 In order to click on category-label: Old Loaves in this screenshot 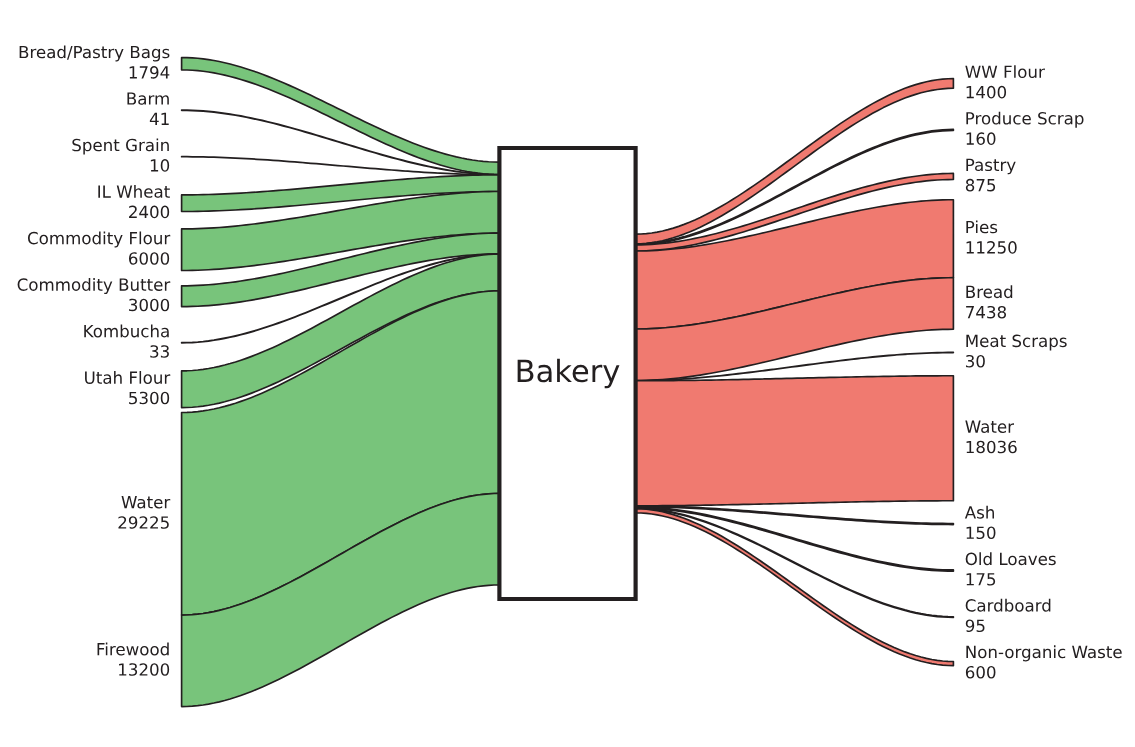, I will do `click(1010, 559)`.